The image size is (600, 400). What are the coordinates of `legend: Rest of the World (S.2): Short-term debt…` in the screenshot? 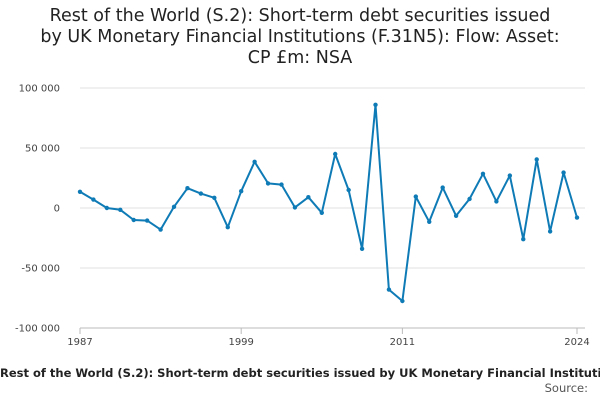 It's located at (300, 373).